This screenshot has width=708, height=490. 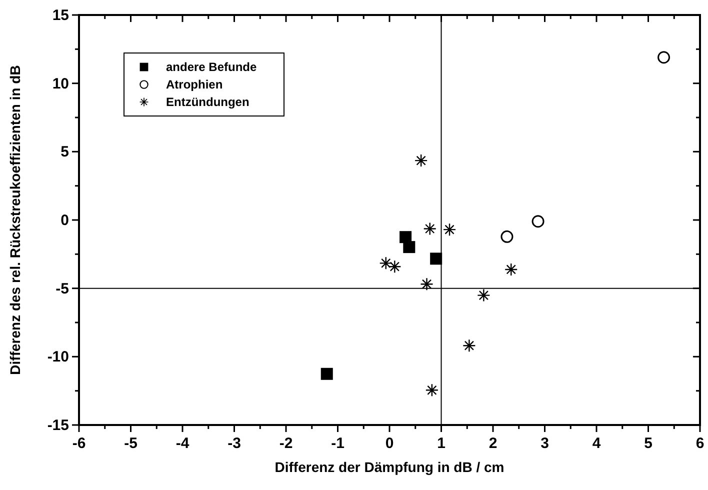 What do you see at coordinates (337, 443) in the screenshot?
I see `x-tick-label: -1` at bounding box center [337, 443].